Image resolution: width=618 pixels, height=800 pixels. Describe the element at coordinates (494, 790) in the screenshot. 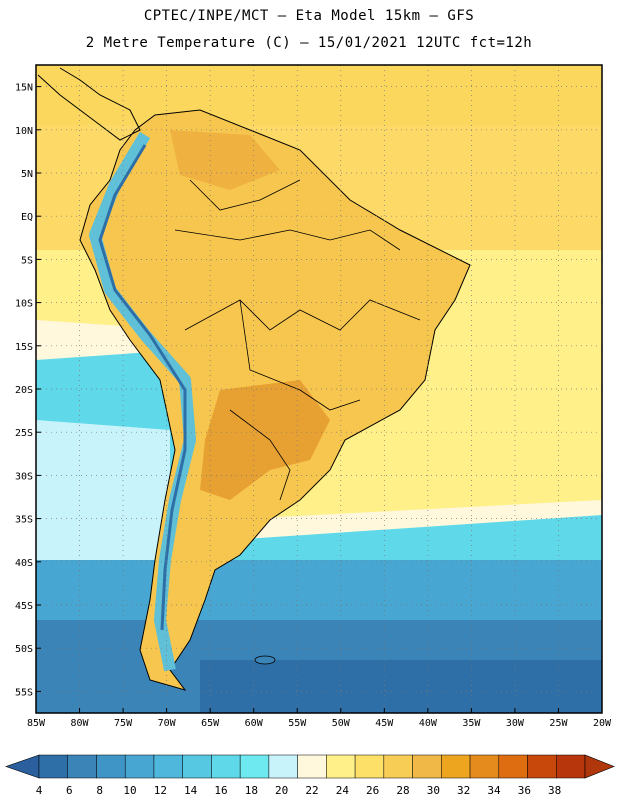

I see `colorbar-label: 34` at that location.